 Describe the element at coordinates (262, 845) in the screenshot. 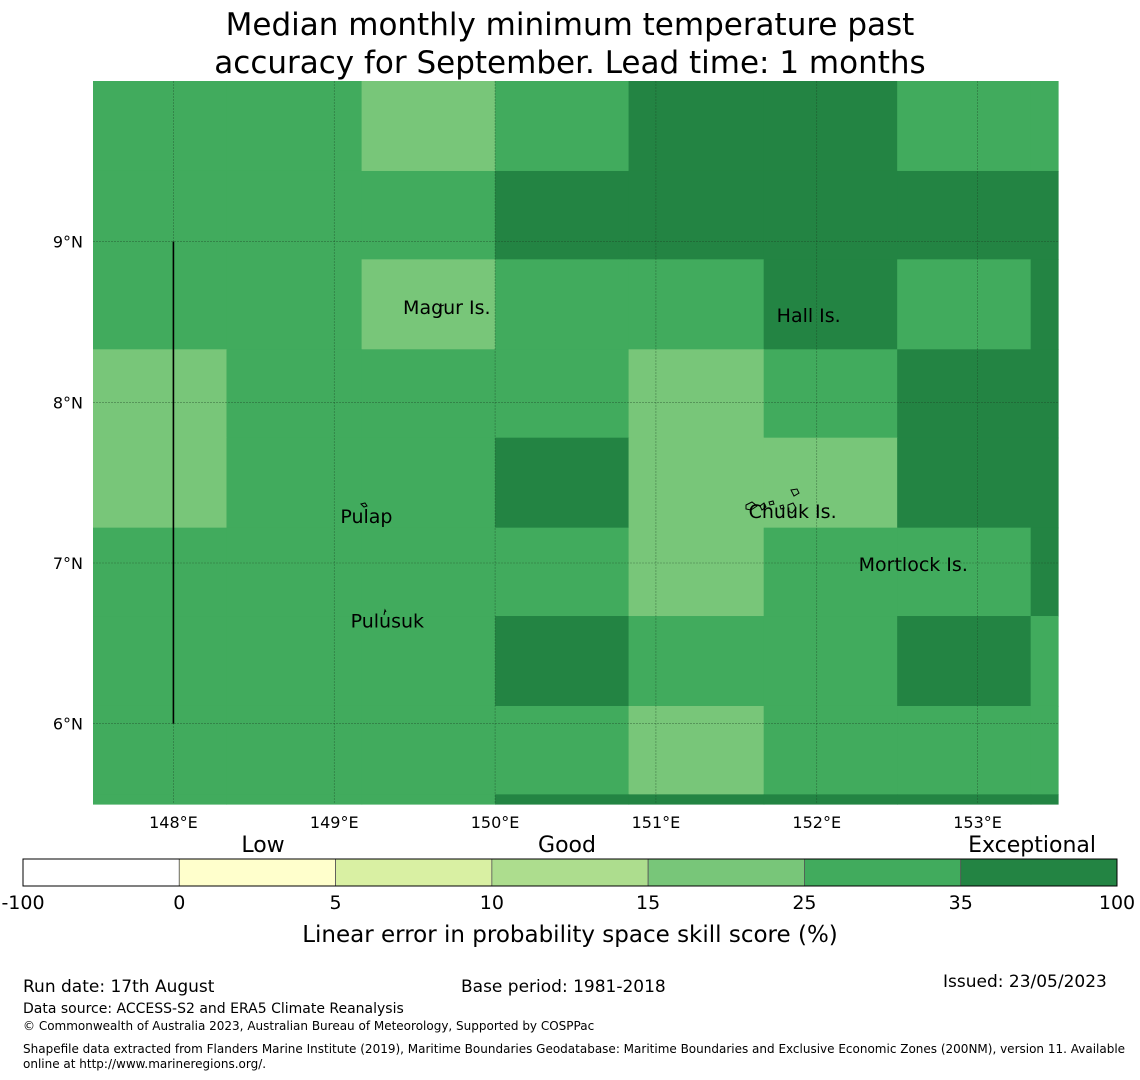

I see `colorbar-category-label: Low` at that location.